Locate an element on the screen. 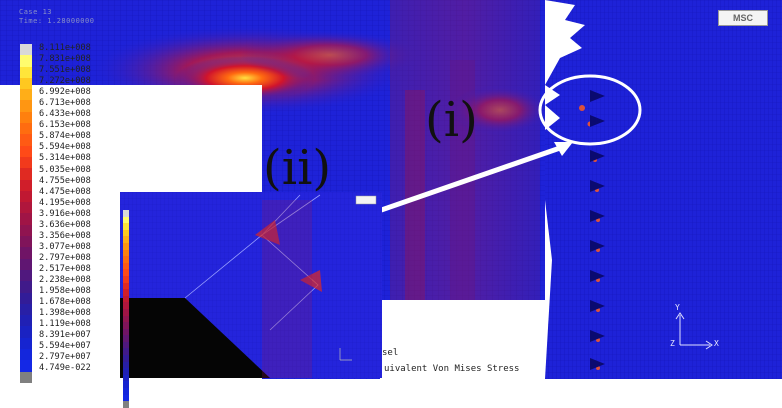 This screenshot has height=408, width=782. legend-value: 5.594e+007 is located at coordinates (65, 346).